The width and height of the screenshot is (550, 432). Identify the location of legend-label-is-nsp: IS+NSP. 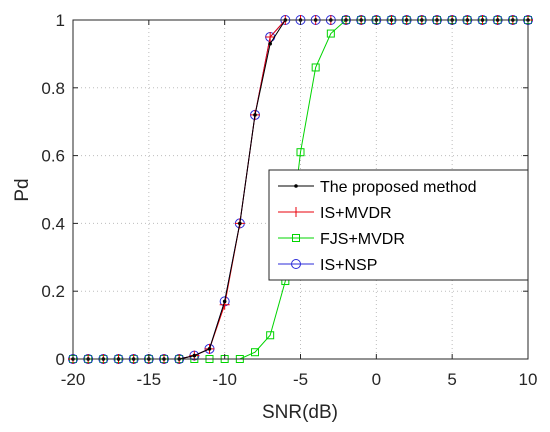
(348, 265).